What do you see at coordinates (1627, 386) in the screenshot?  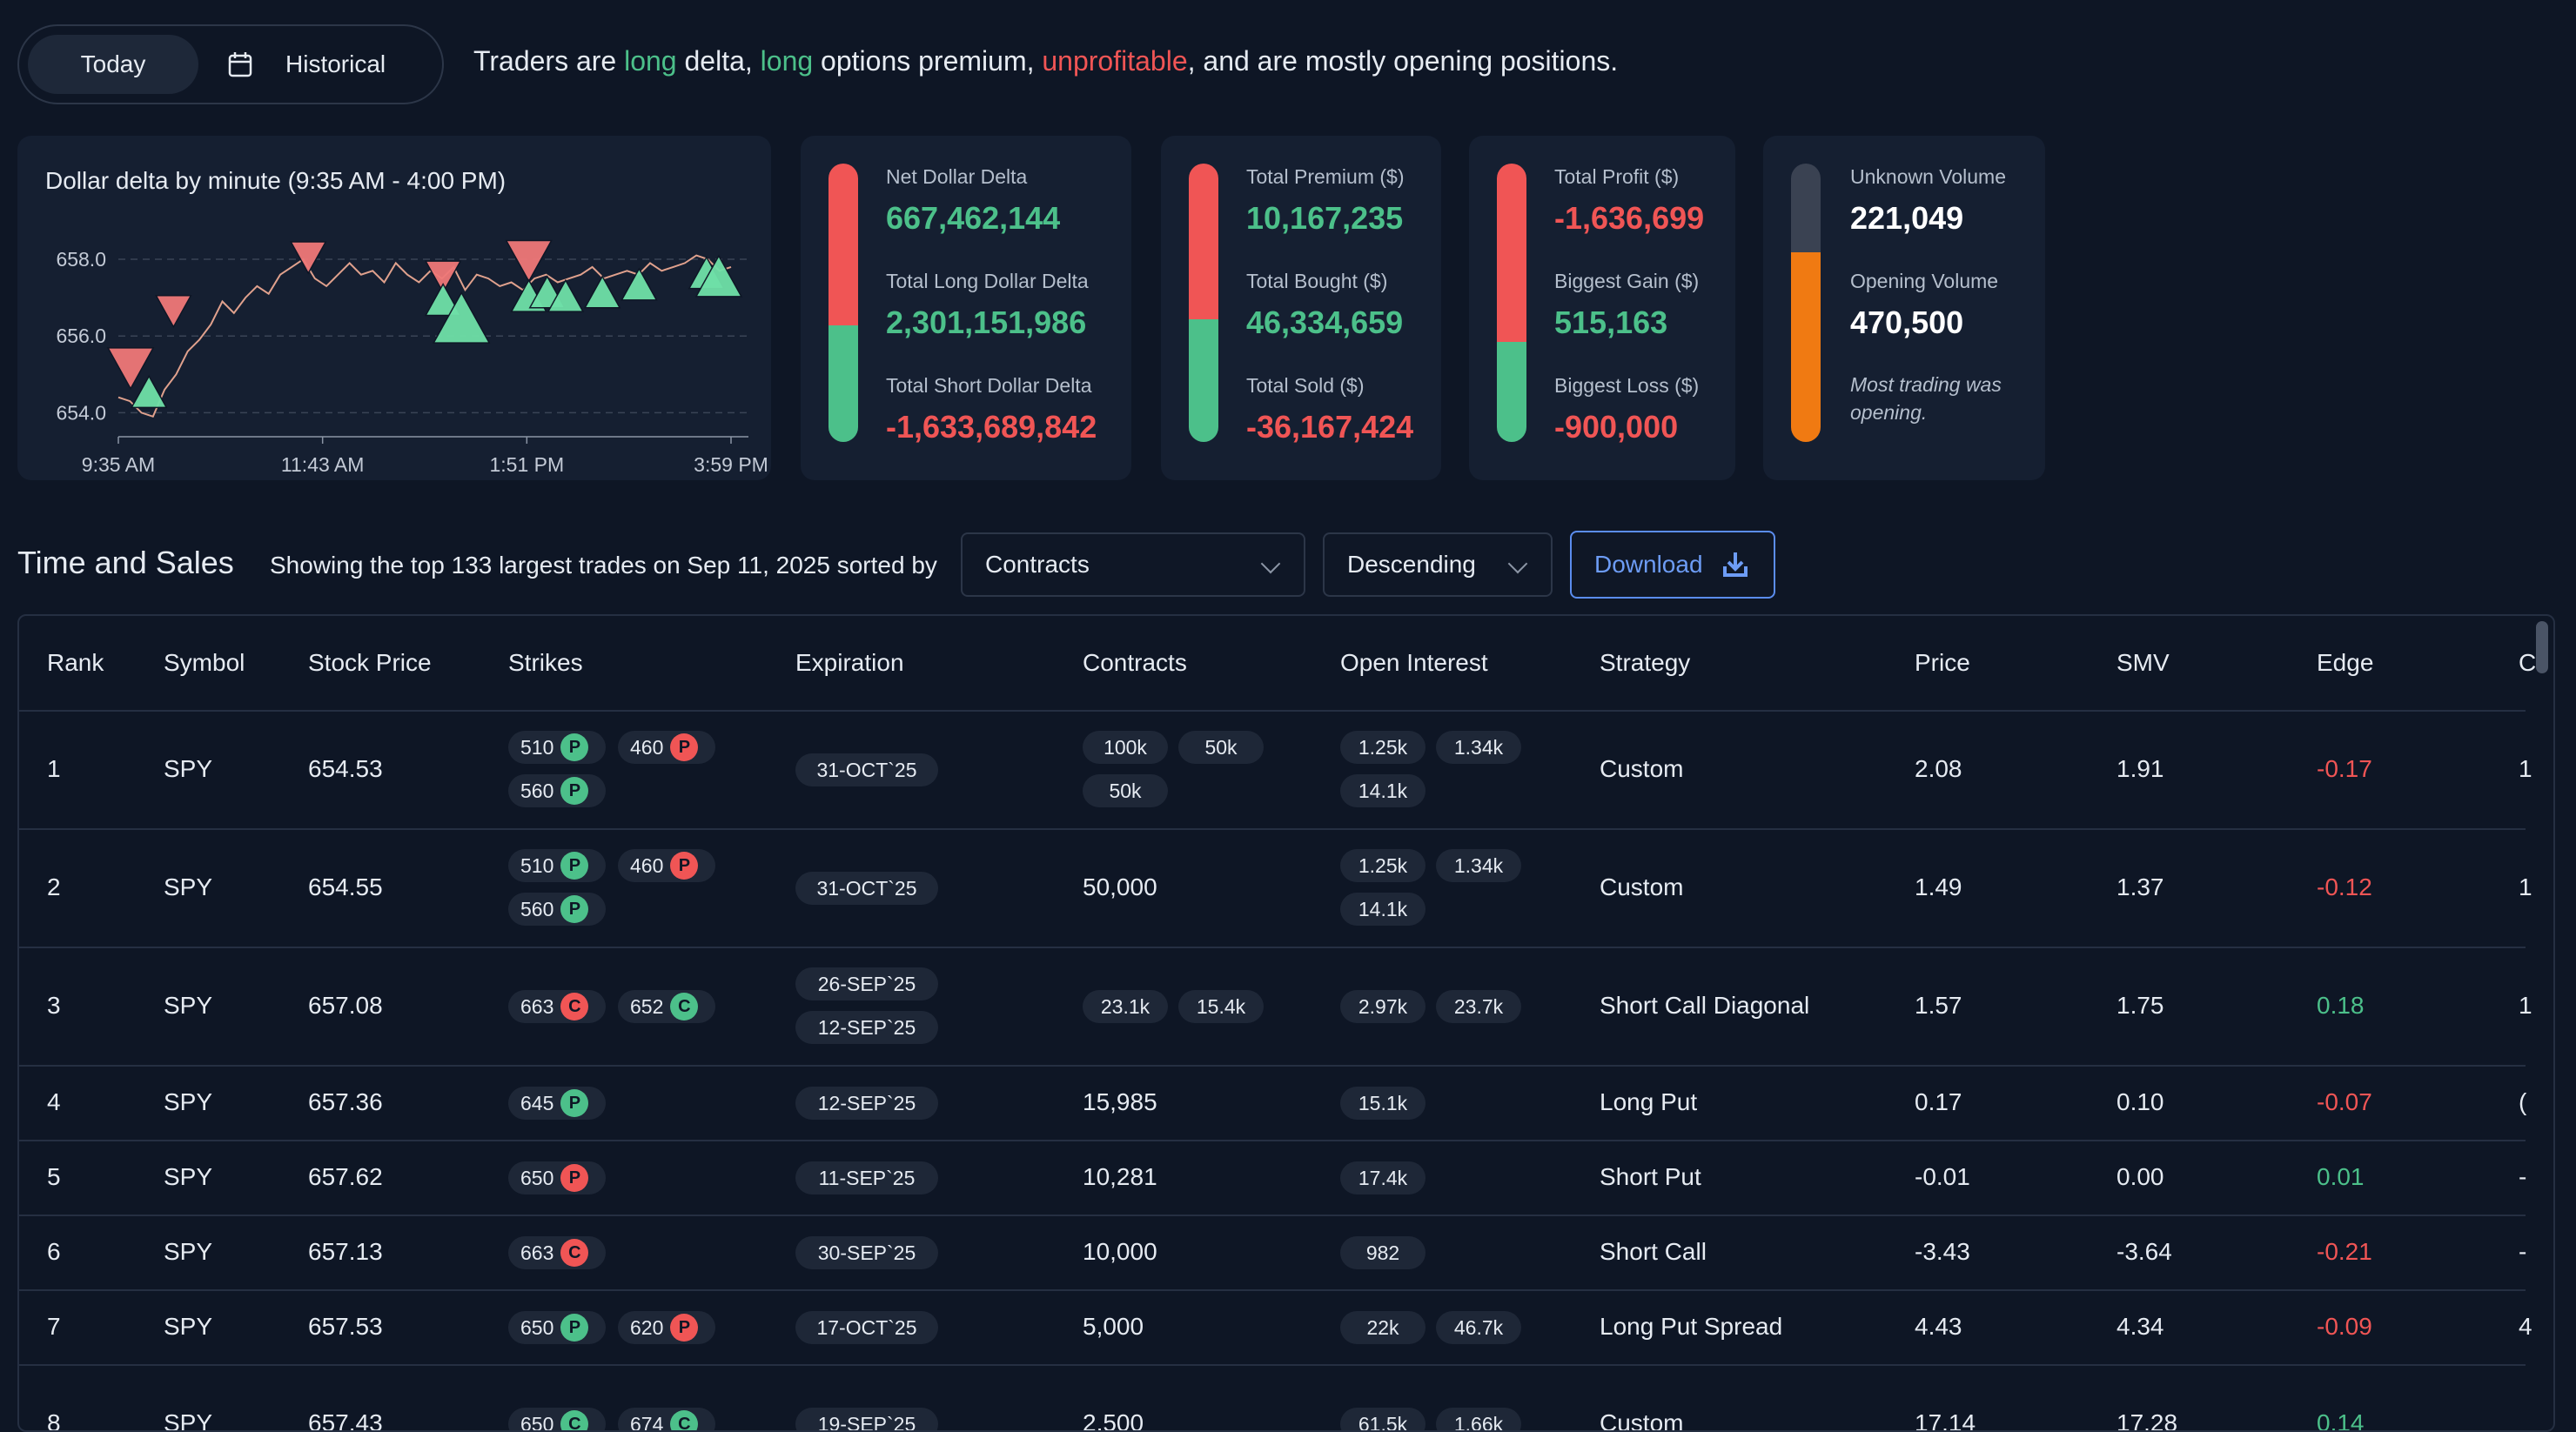 I see `biggest-loss-label: Biggest Loss ($)` at bounding box center [1627, 386].